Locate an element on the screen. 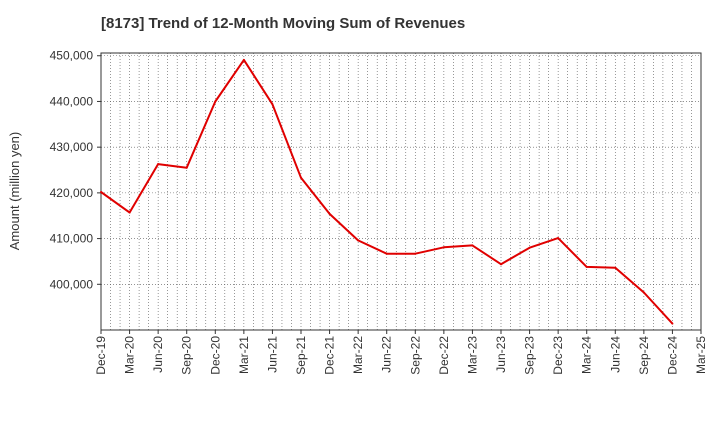 This screenshot has width=720, height=440. y-tick-label: 430,000 is located at coordinates (72, 147).